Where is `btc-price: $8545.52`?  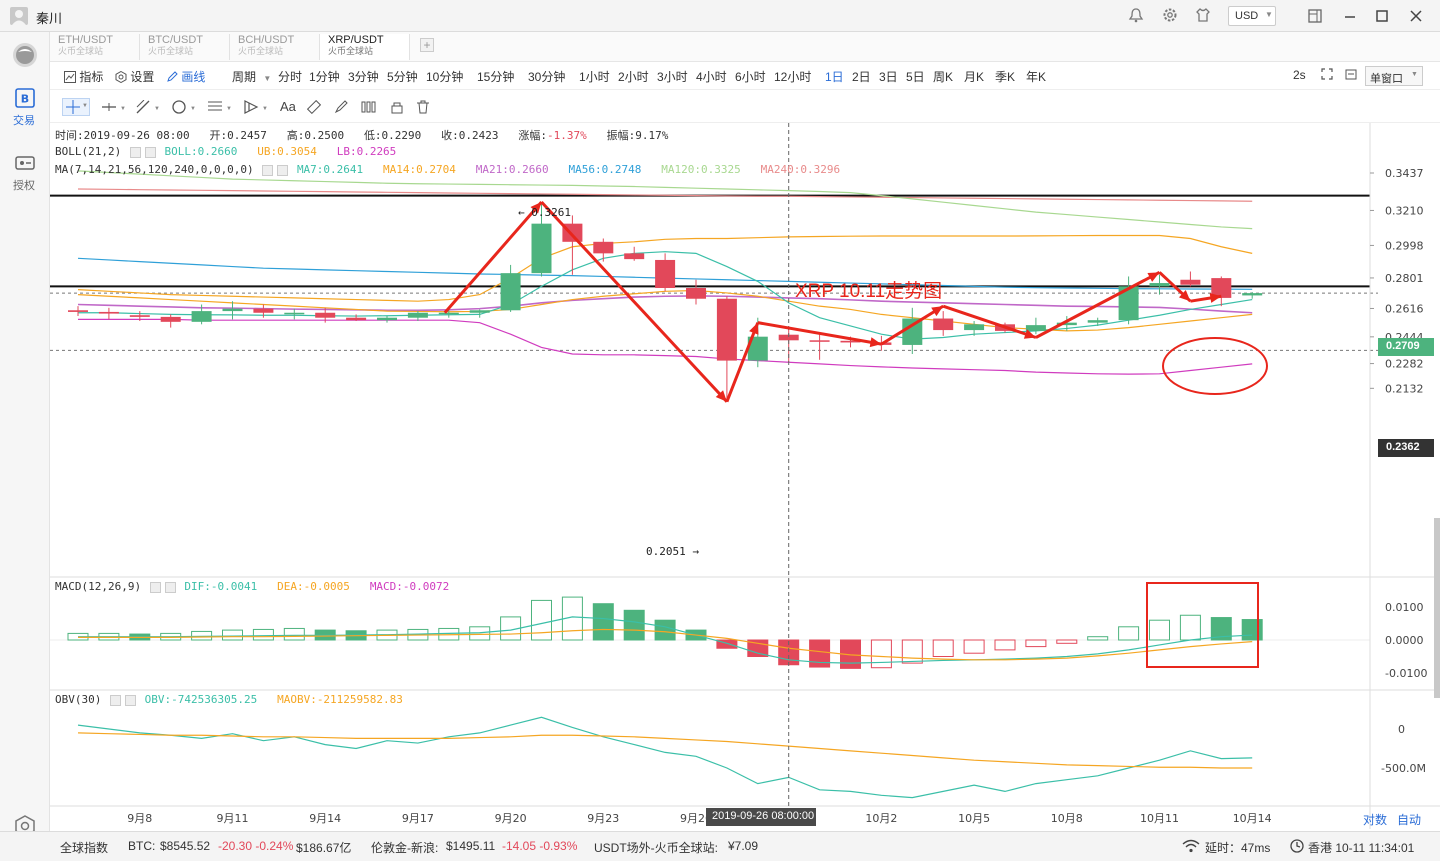
btc-price: $8545.52 is located at coordinates (185, 846).